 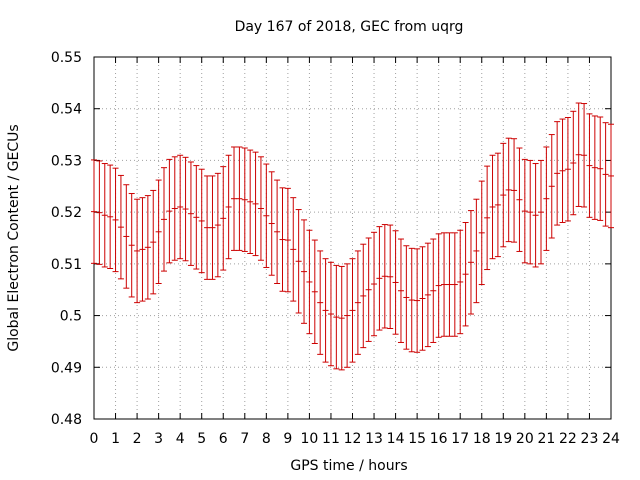 I want to click on y-tick-label: 0.54, so click(x=66, y=110).